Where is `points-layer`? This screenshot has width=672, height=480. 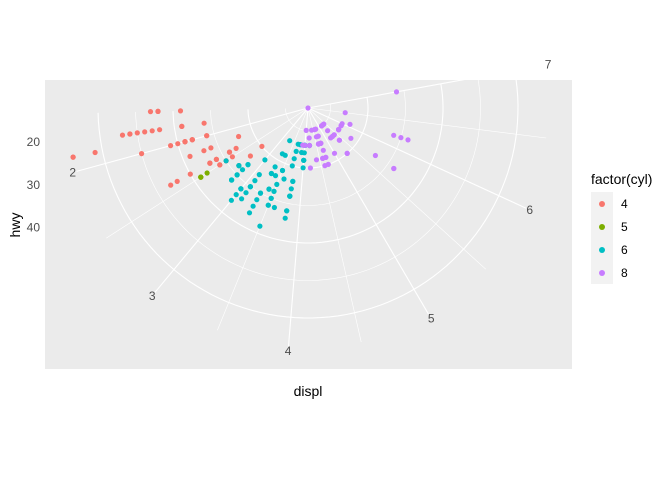
points-layer is located at coordinates (240, 159).